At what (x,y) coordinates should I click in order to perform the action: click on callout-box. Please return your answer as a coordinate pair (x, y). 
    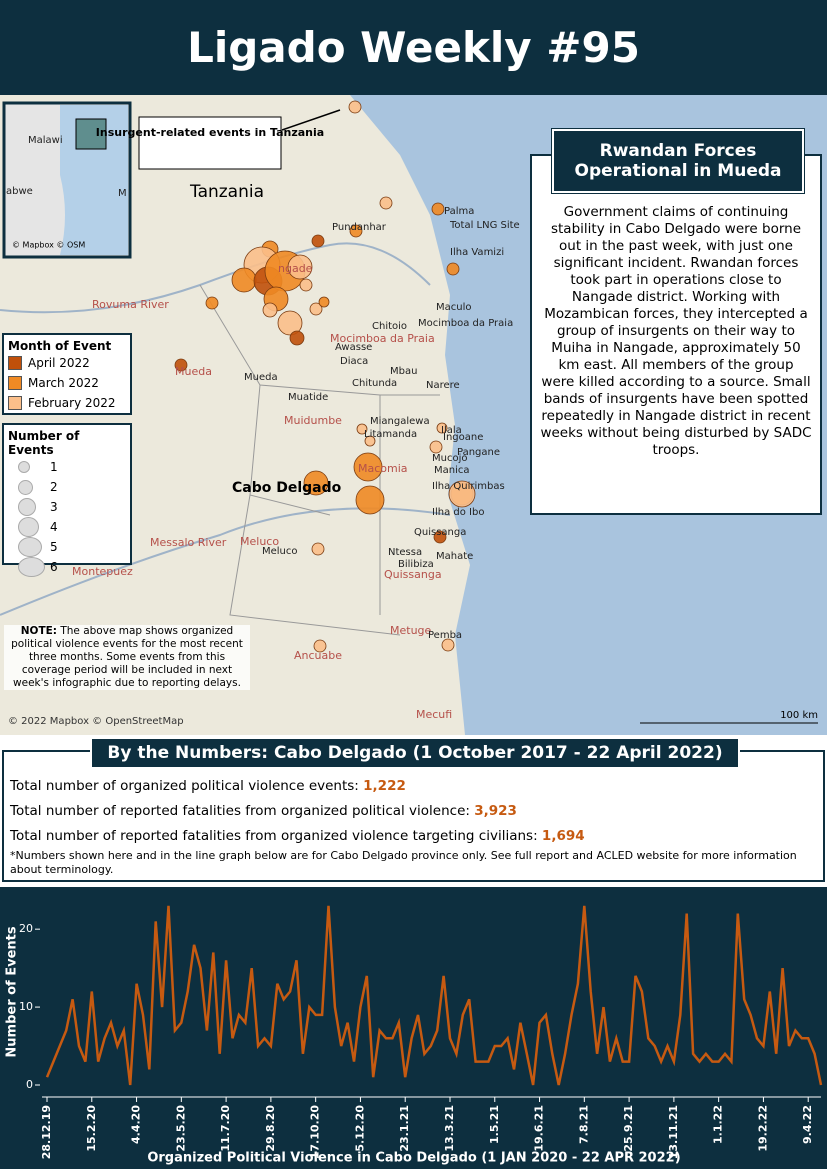
    Looking at the image, I should click on (210, 143).